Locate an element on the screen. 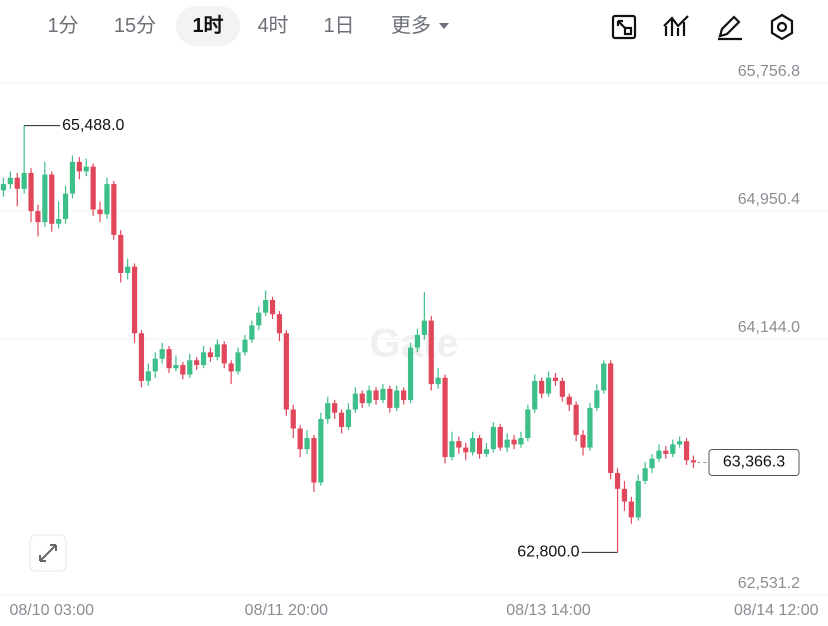 This screenshot has height=626, width=828. more-menu: 更多 is located at coordinates (411, 26).